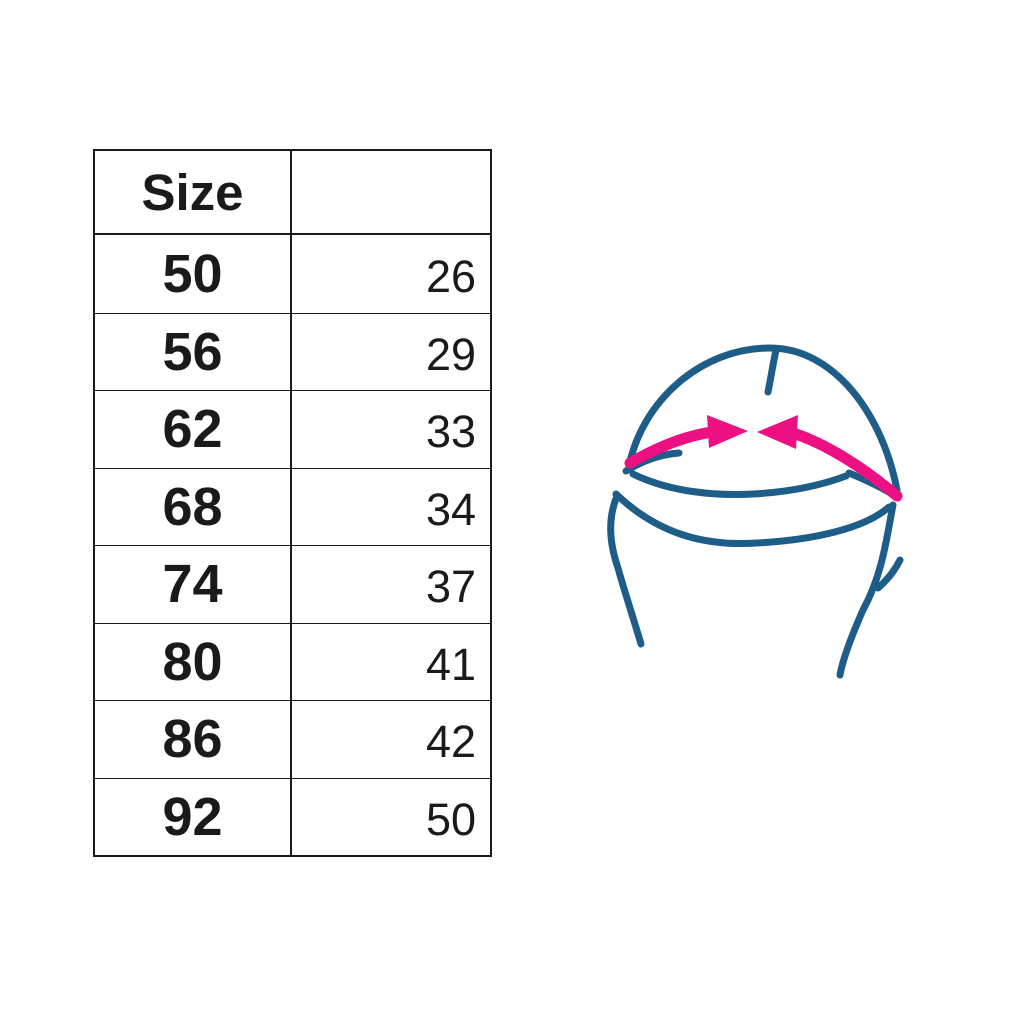 The height and width of the screenshot is (1024, 1024). I want to click on size-cell: 68, so click(193, 506).